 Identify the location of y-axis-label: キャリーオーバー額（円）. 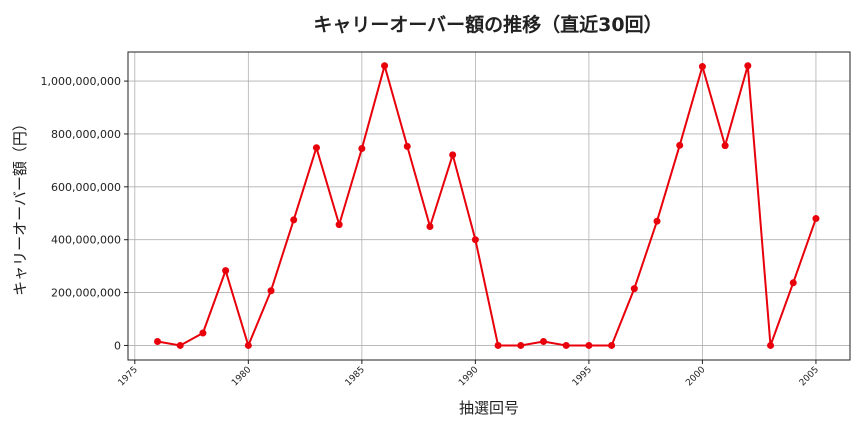
(20, 206).